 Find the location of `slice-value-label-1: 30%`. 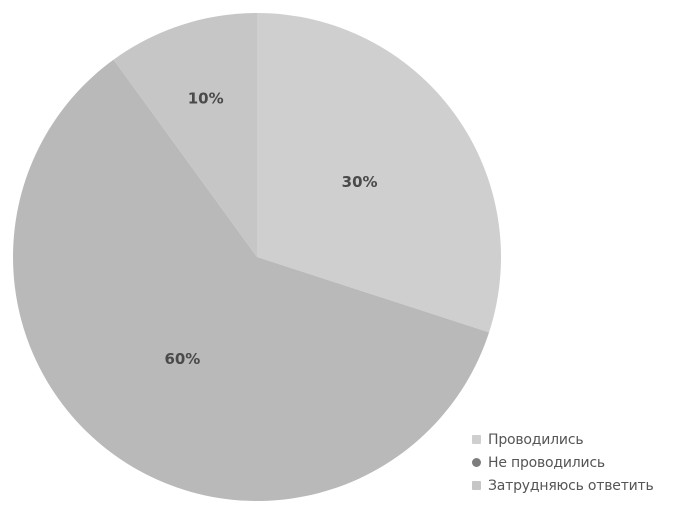

slice-value-label-1: 30% is located at coordinates (360, 182).